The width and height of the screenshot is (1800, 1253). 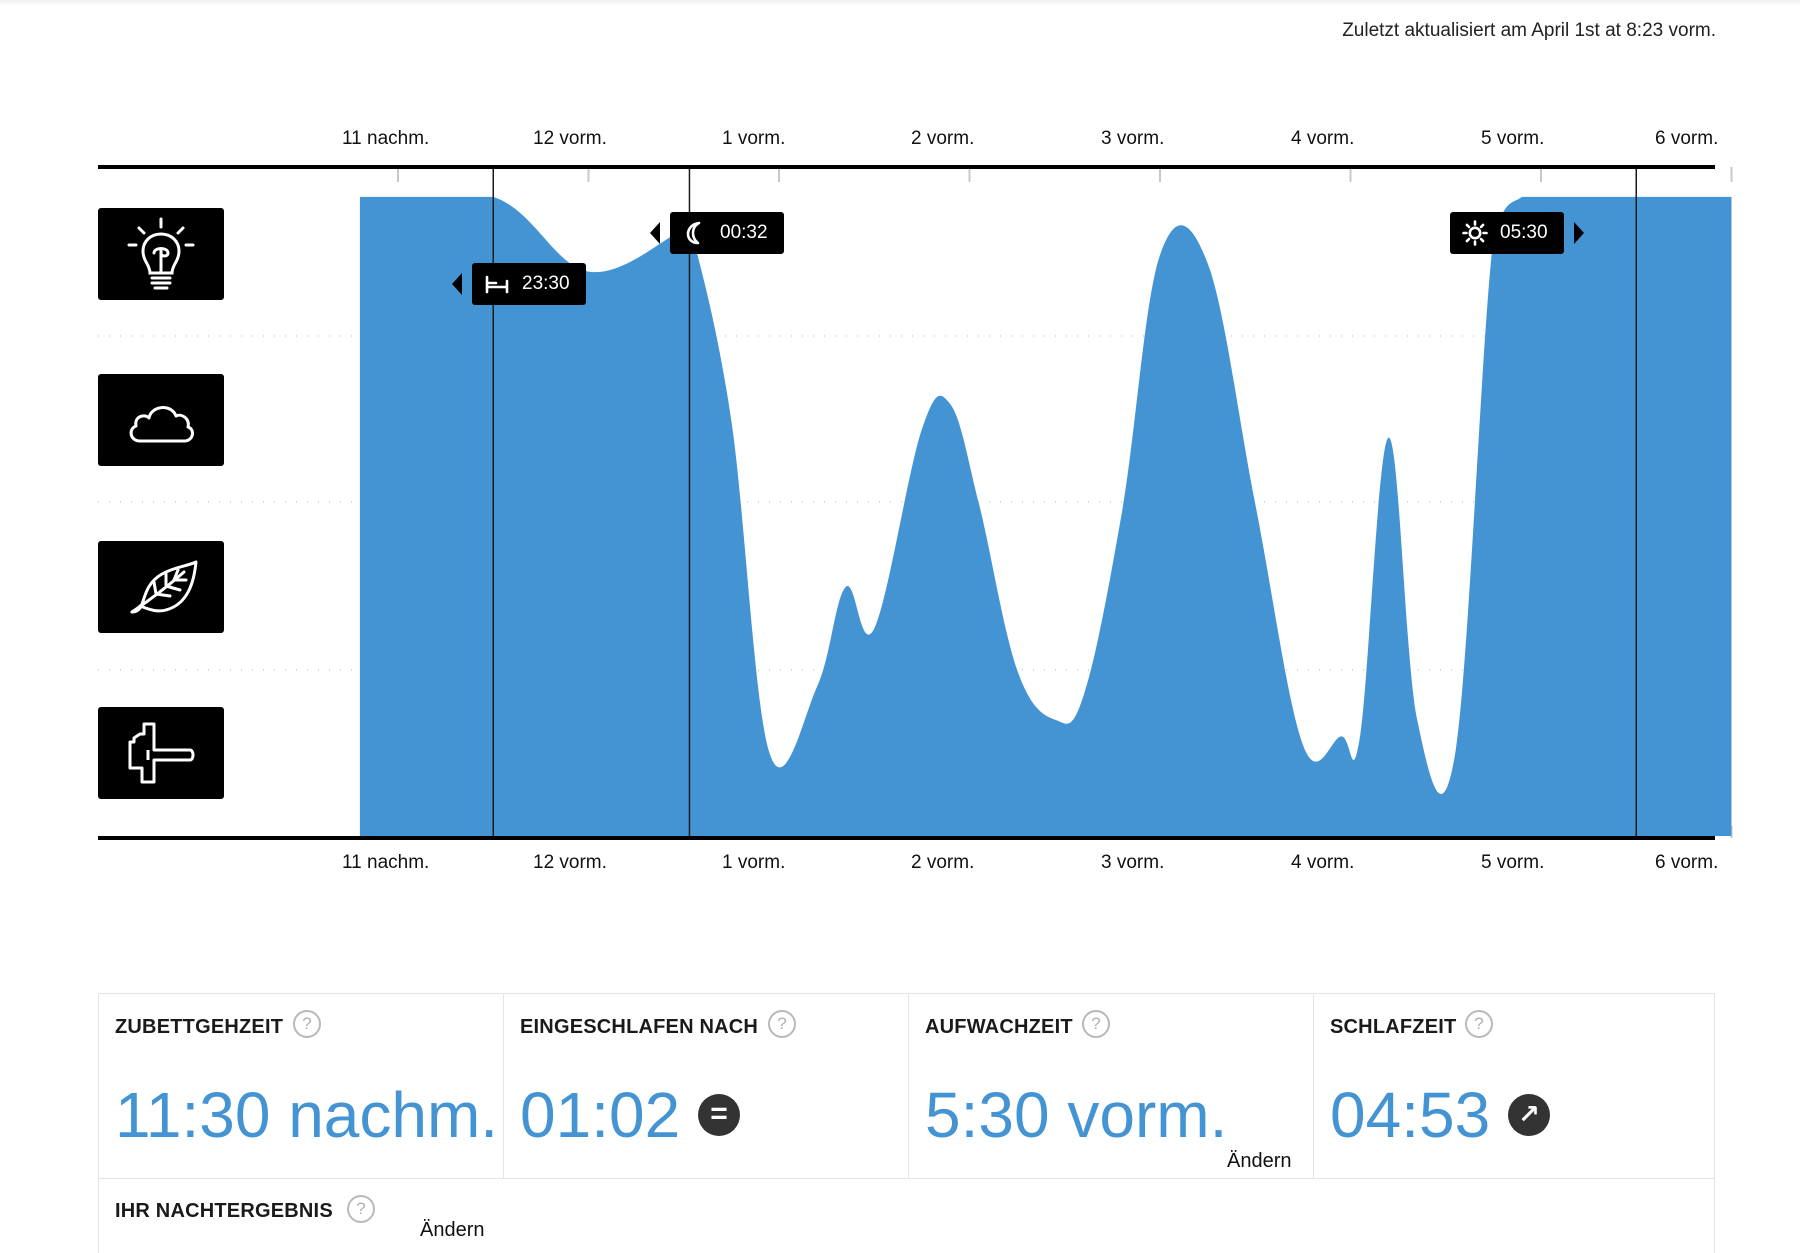 What do you see at coordinates (906, 1215) in the screenshot?
I see `night-result-row: IHR NACHTERGEBNIS ? Ändern` at bounding box center [906, 1215].